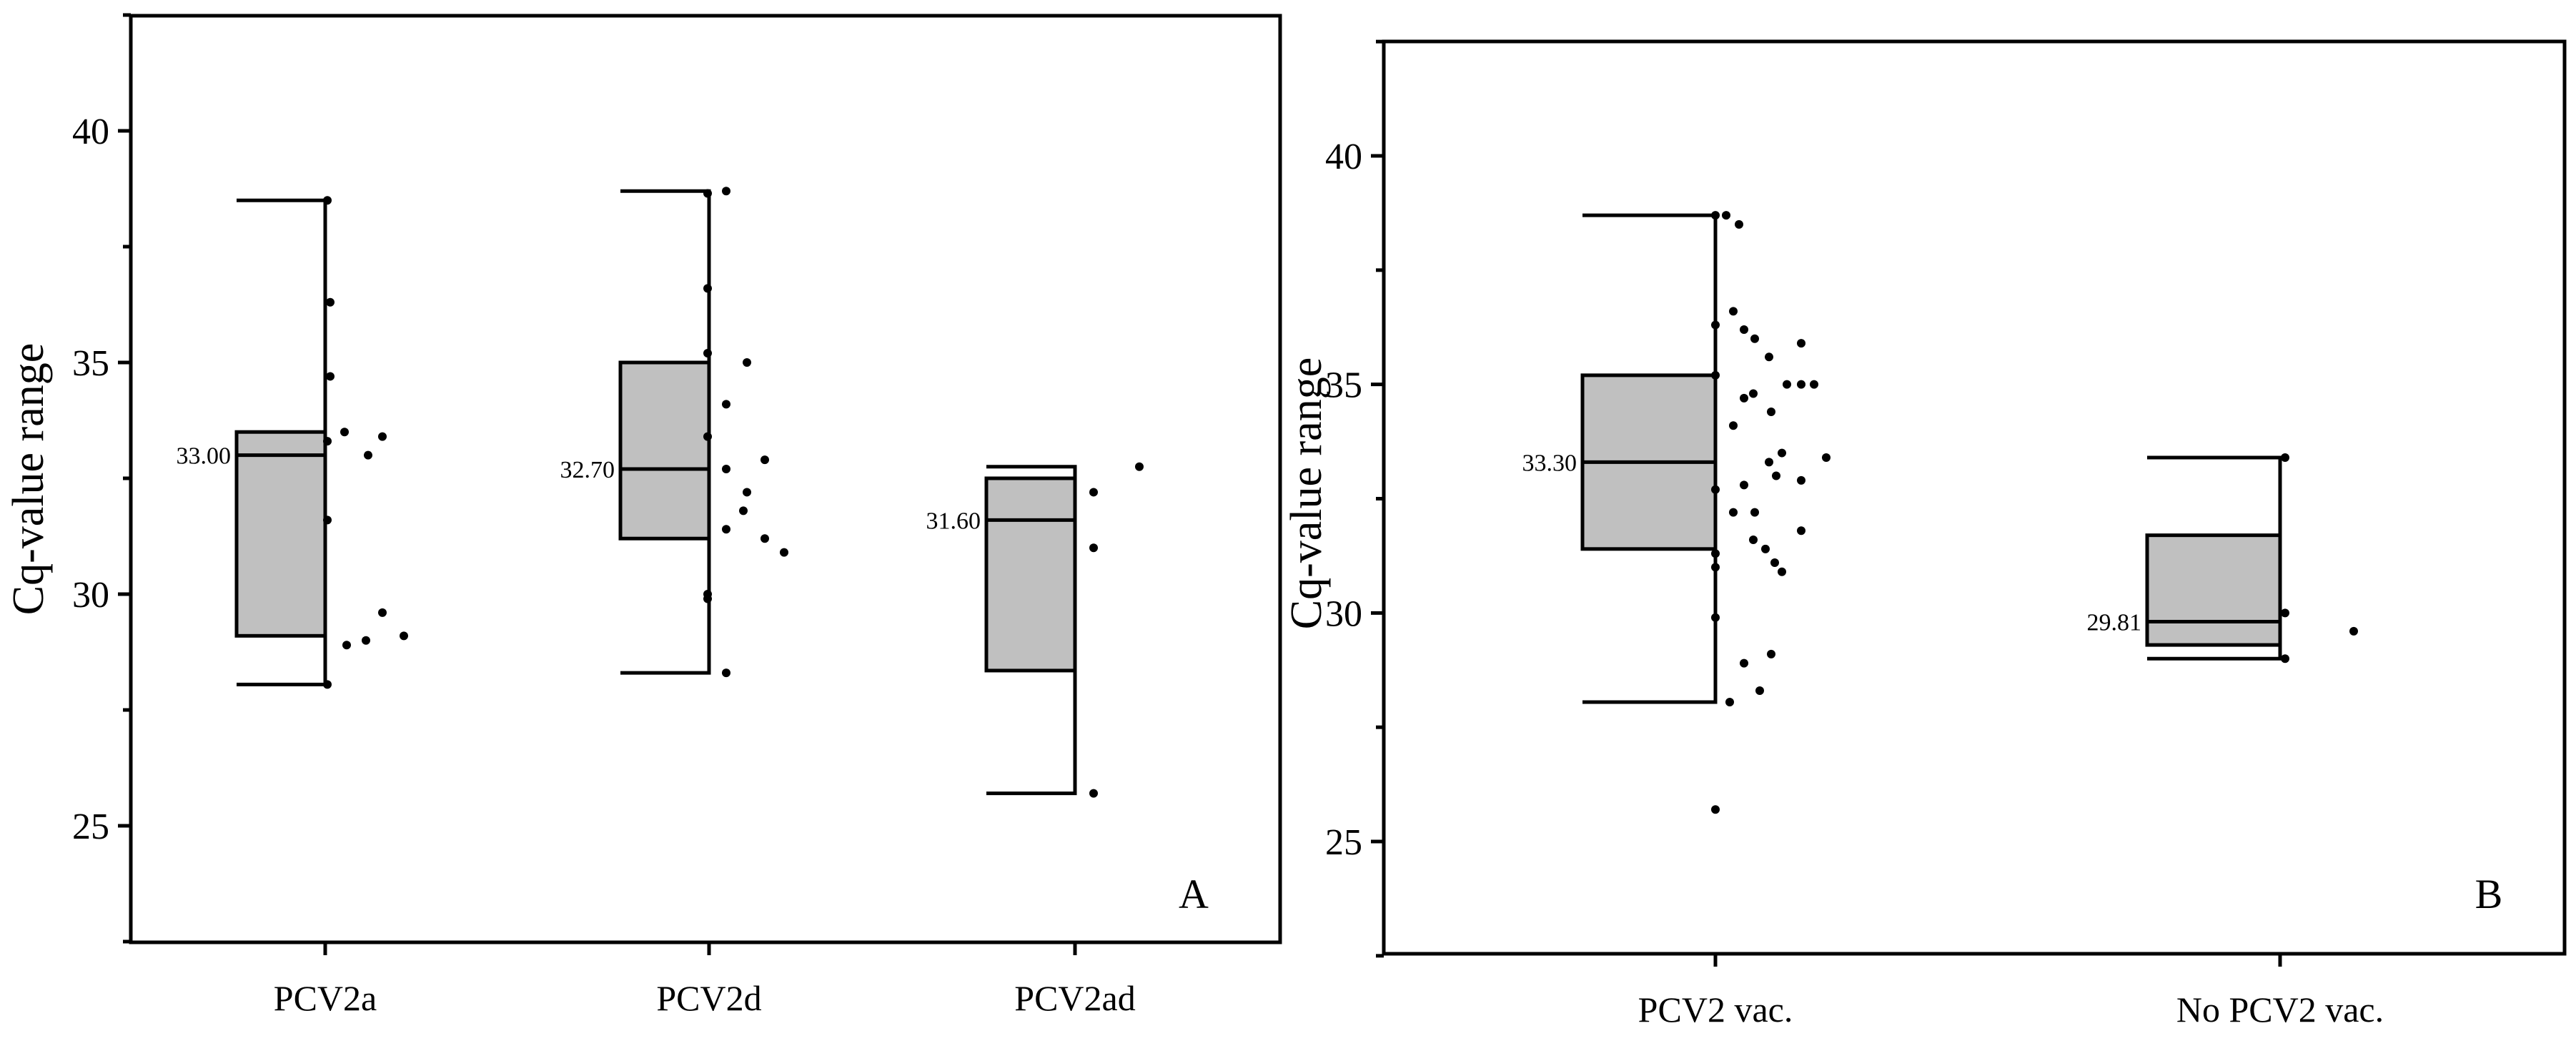 This screenshot has height=1051, width=2576. I want to click on box-pcv2-vac: 33.30, so click(1677, 512).